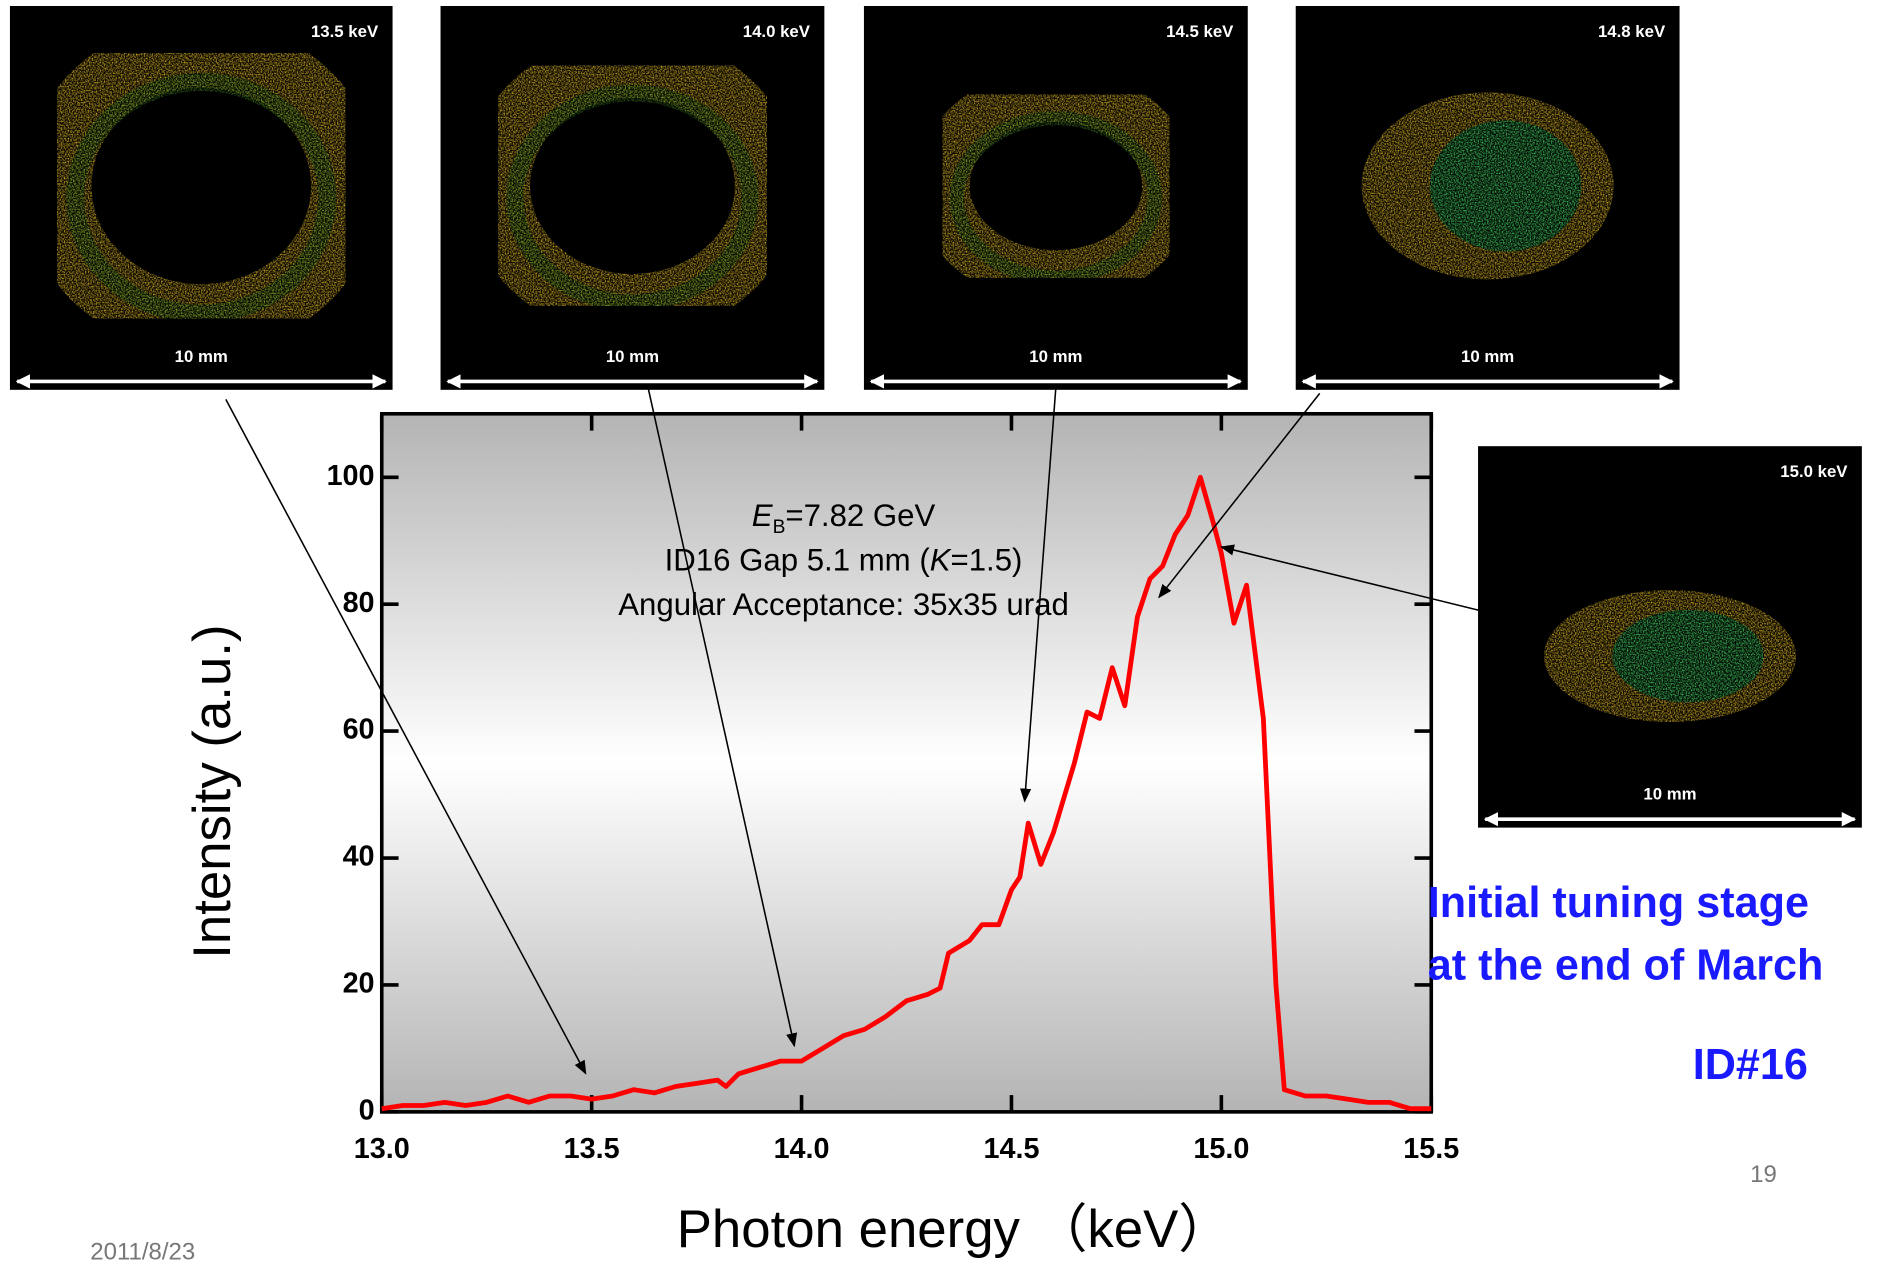 The height and width of the screenshot is (1269, 1879). Describe the element at coordinates (345, 31) in the screenshot. I see `image-energy-label: 13.5 keV` at that location.